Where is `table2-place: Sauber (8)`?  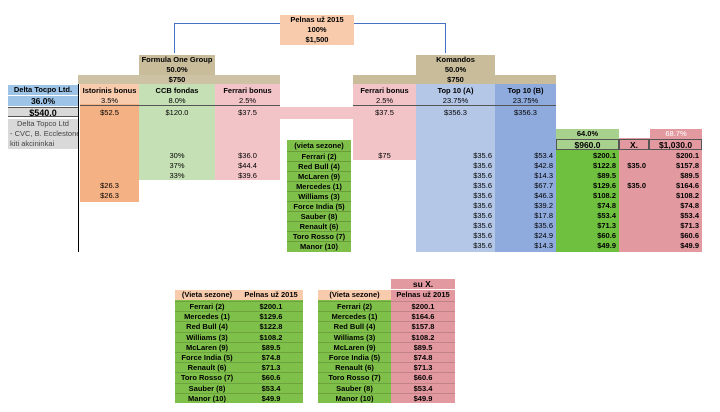
table2-place: Sauber (8) is located at coordinates (354, 387).